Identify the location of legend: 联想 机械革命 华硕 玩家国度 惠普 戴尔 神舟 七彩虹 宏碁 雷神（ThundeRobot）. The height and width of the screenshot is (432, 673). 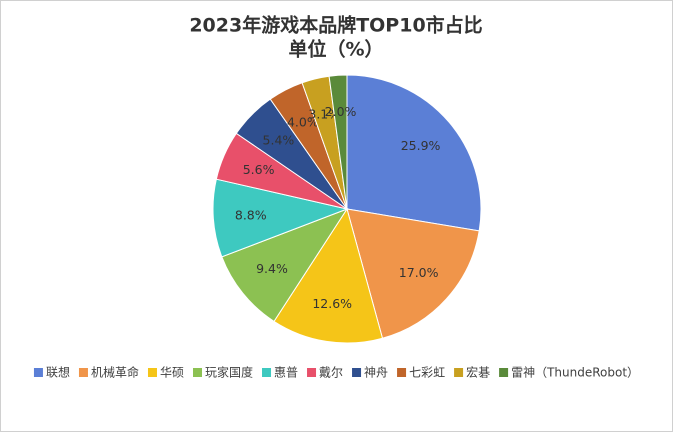
(336, 372).